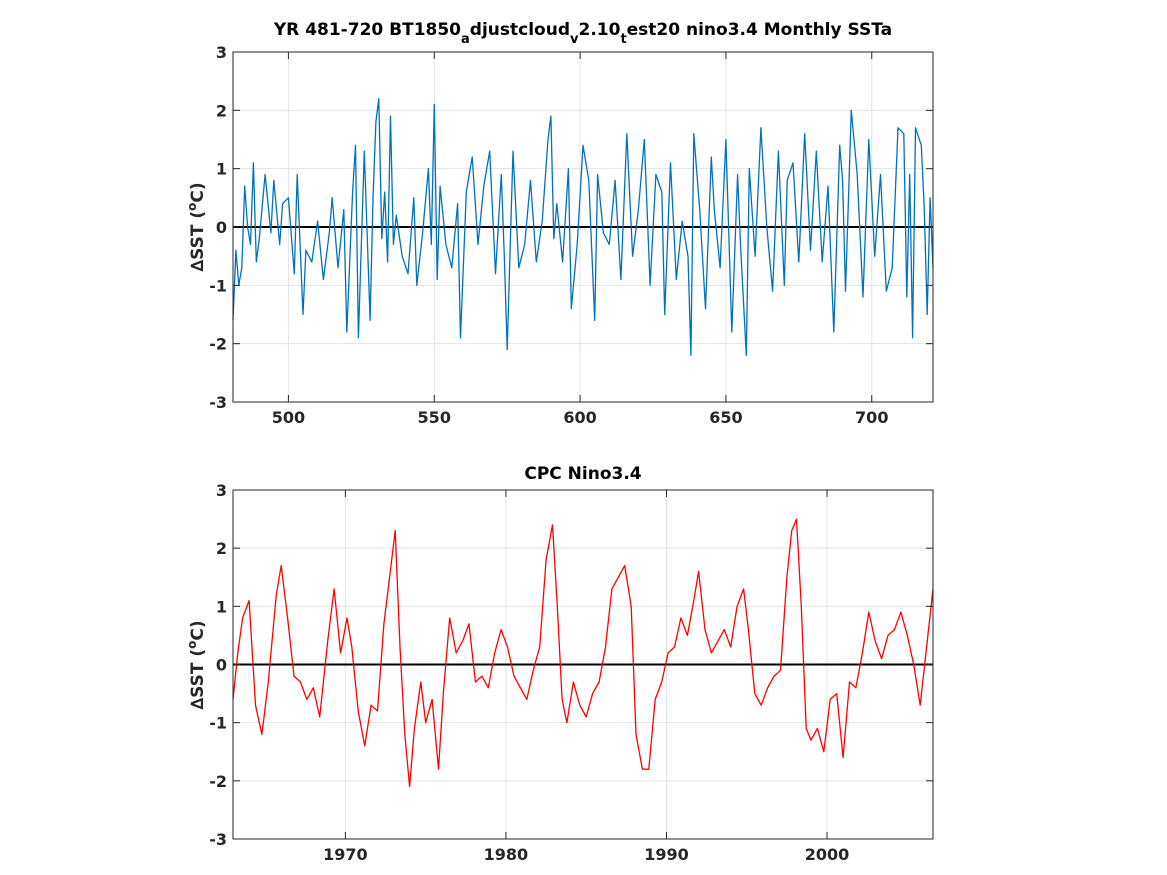 The width and height of the screenshot is (1167, 875). I want to click on x-tick-label: 500, so click(288, 417).